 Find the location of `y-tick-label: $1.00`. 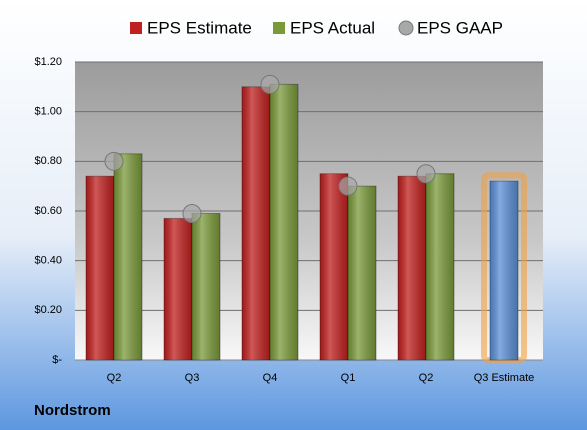

y-tick-label: $1.00 is located at coordinates (48, 112).